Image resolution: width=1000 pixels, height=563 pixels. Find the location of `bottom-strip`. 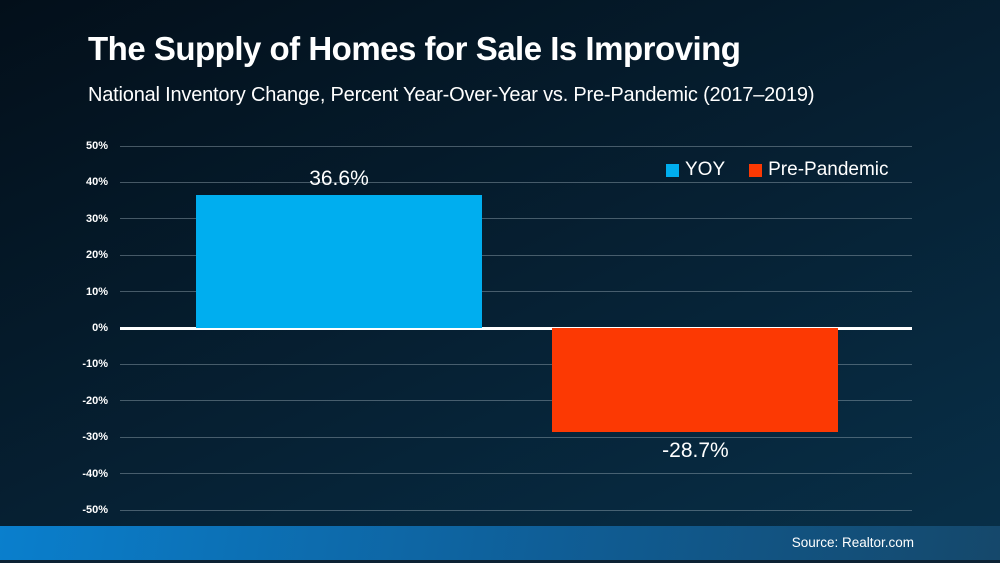

bottom-strip is located at coordinates (500, 561).